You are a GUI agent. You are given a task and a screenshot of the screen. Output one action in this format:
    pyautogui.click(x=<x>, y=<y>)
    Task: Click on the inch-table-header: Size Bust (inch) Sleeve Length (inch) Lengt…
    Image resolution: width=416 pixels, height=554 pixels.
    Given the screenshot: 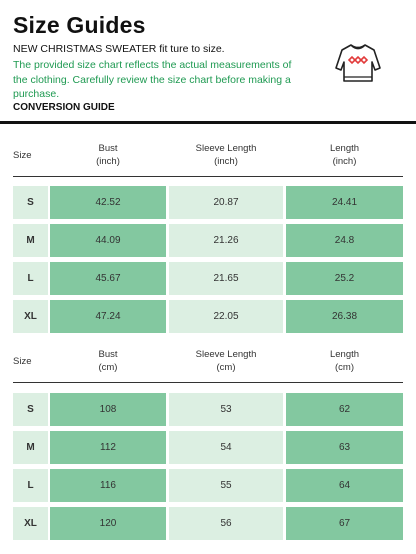 What is the action you would take?
    pyautogui.click(x=208, y=155)
    